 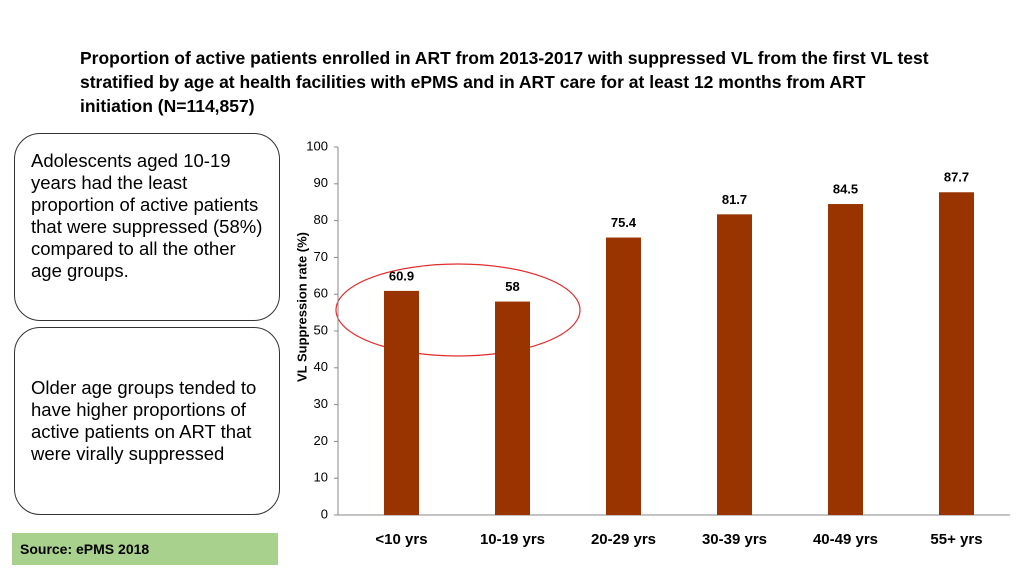 What do you see at coordinates (321, 403) in the screenshot?
I see `y-tick-label: 30` at bounding box center [321, 403].